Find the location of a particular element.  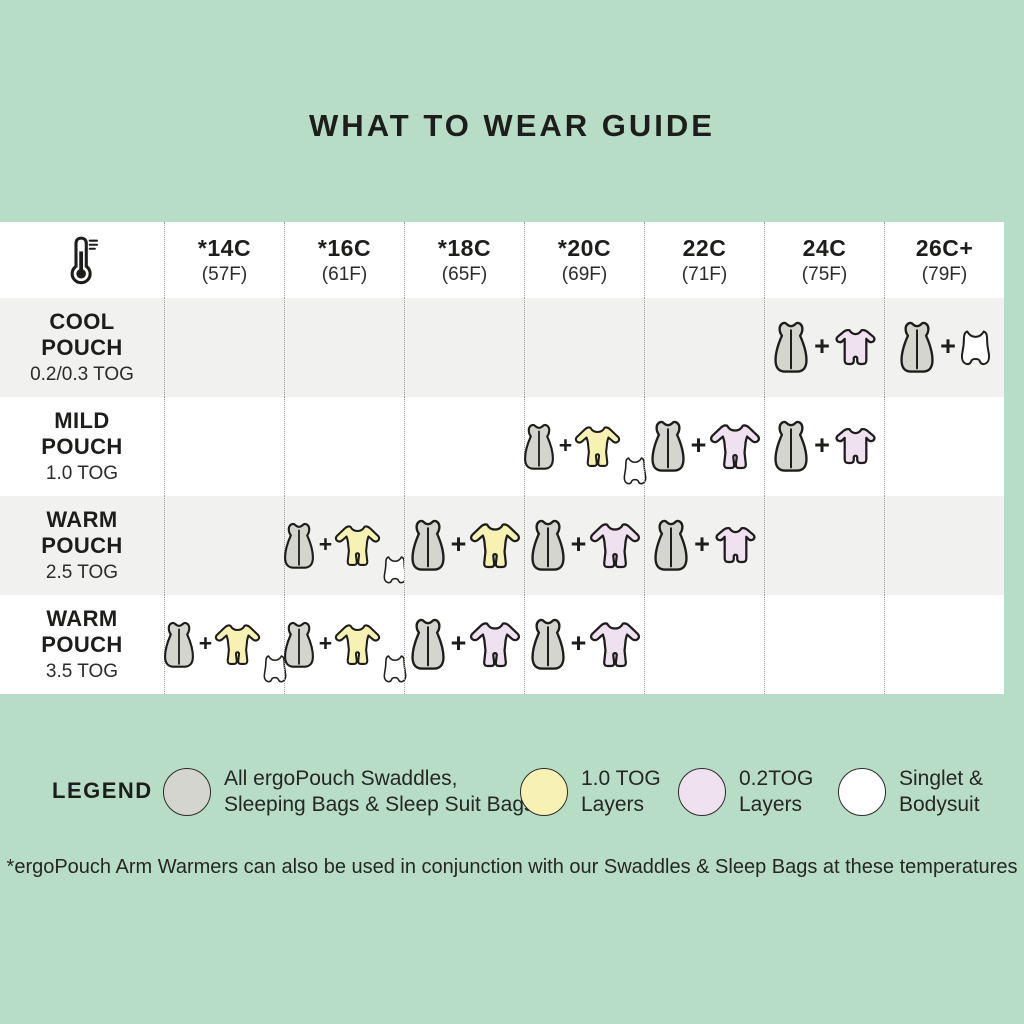

column-header-18C: *18C (65F) is located at coordinates (464, 260).